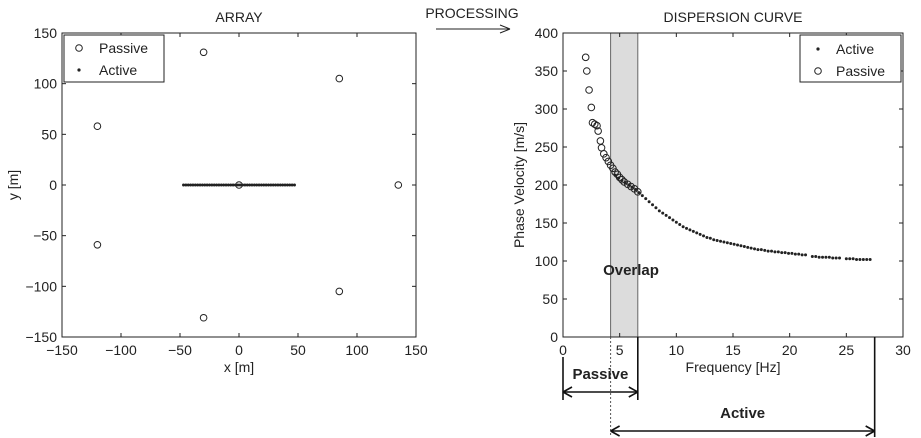 The width and height of the screenshot is (921, 438). Describe the element at coordinates (554, 337) in the screenshot. I see `dispersion-y-tick-label: 0` at that location.